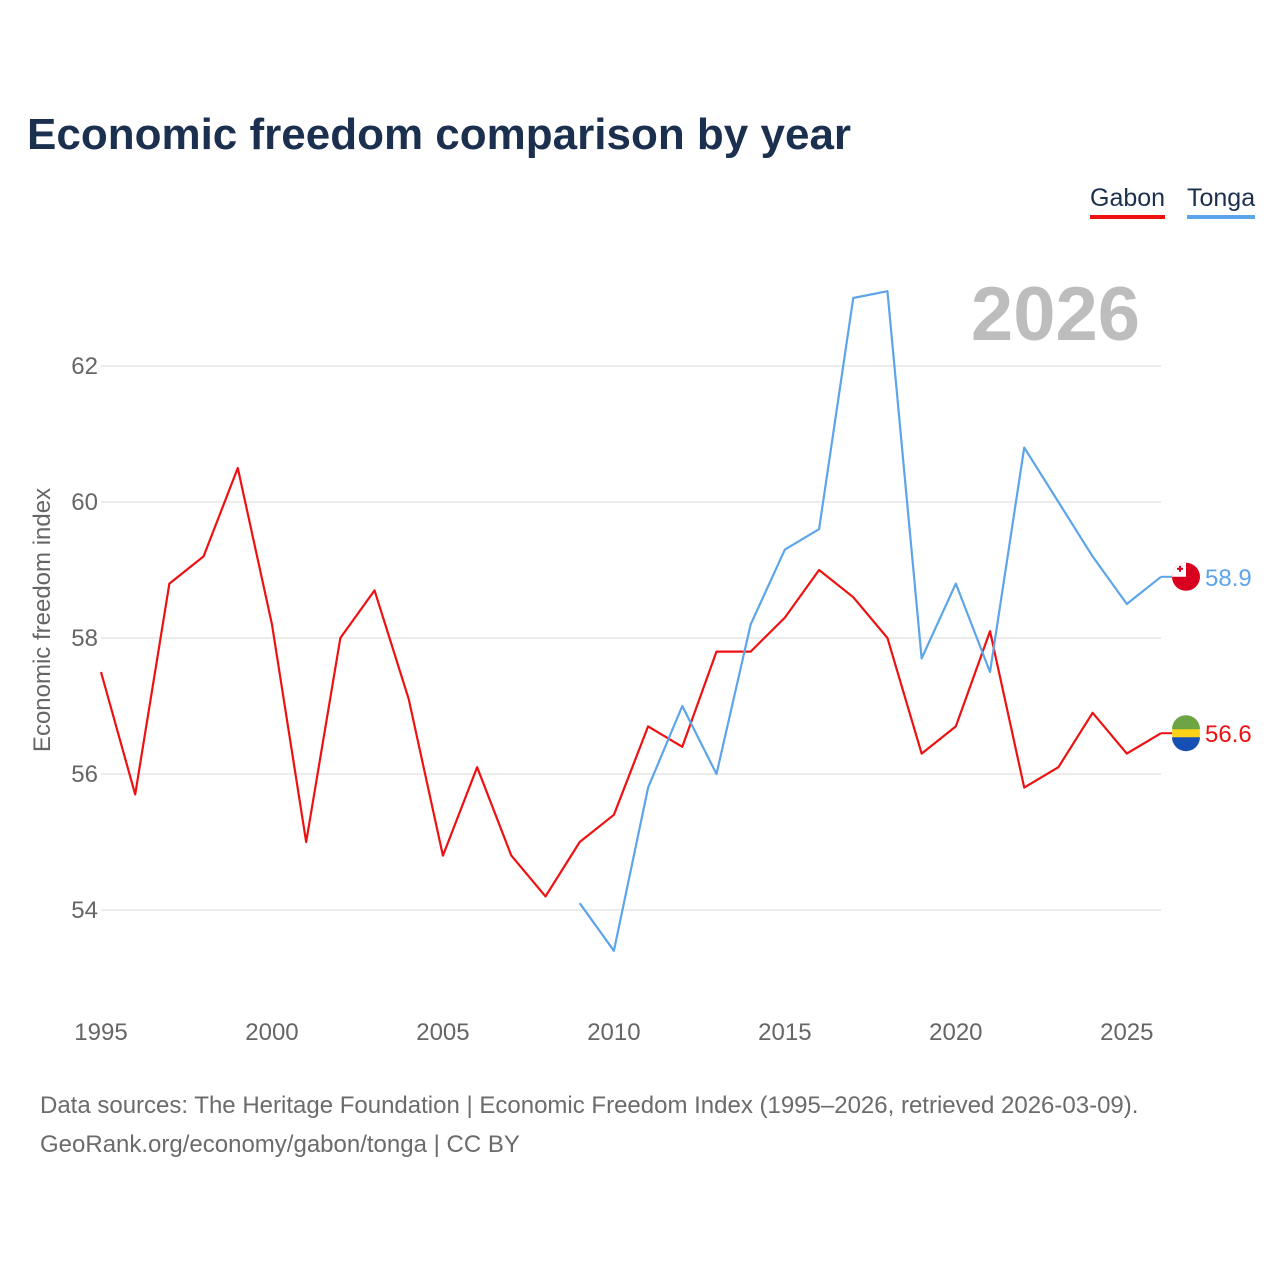 This screenshot has width=1280, height=1280. I want to click on legend-tonga: Tonga, so click(1221, 201).